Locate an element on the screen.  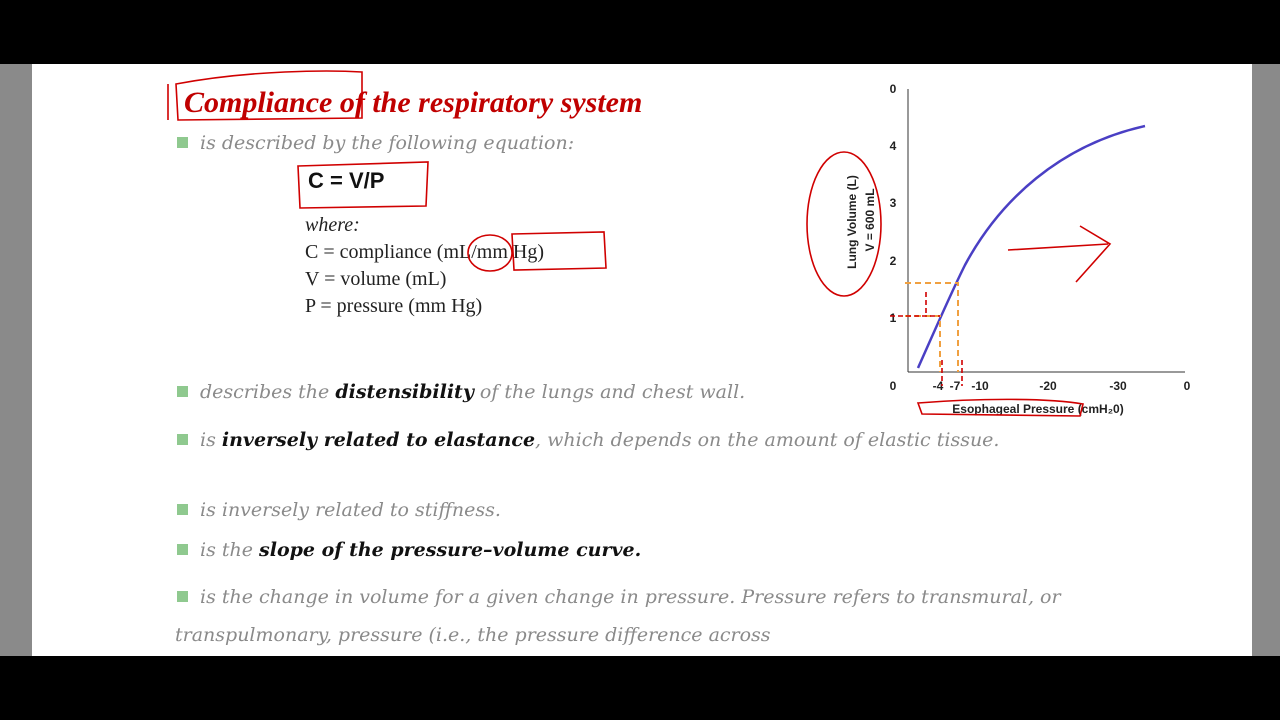
bullet: is described by the following equation: is located at coordinates (375, 143).